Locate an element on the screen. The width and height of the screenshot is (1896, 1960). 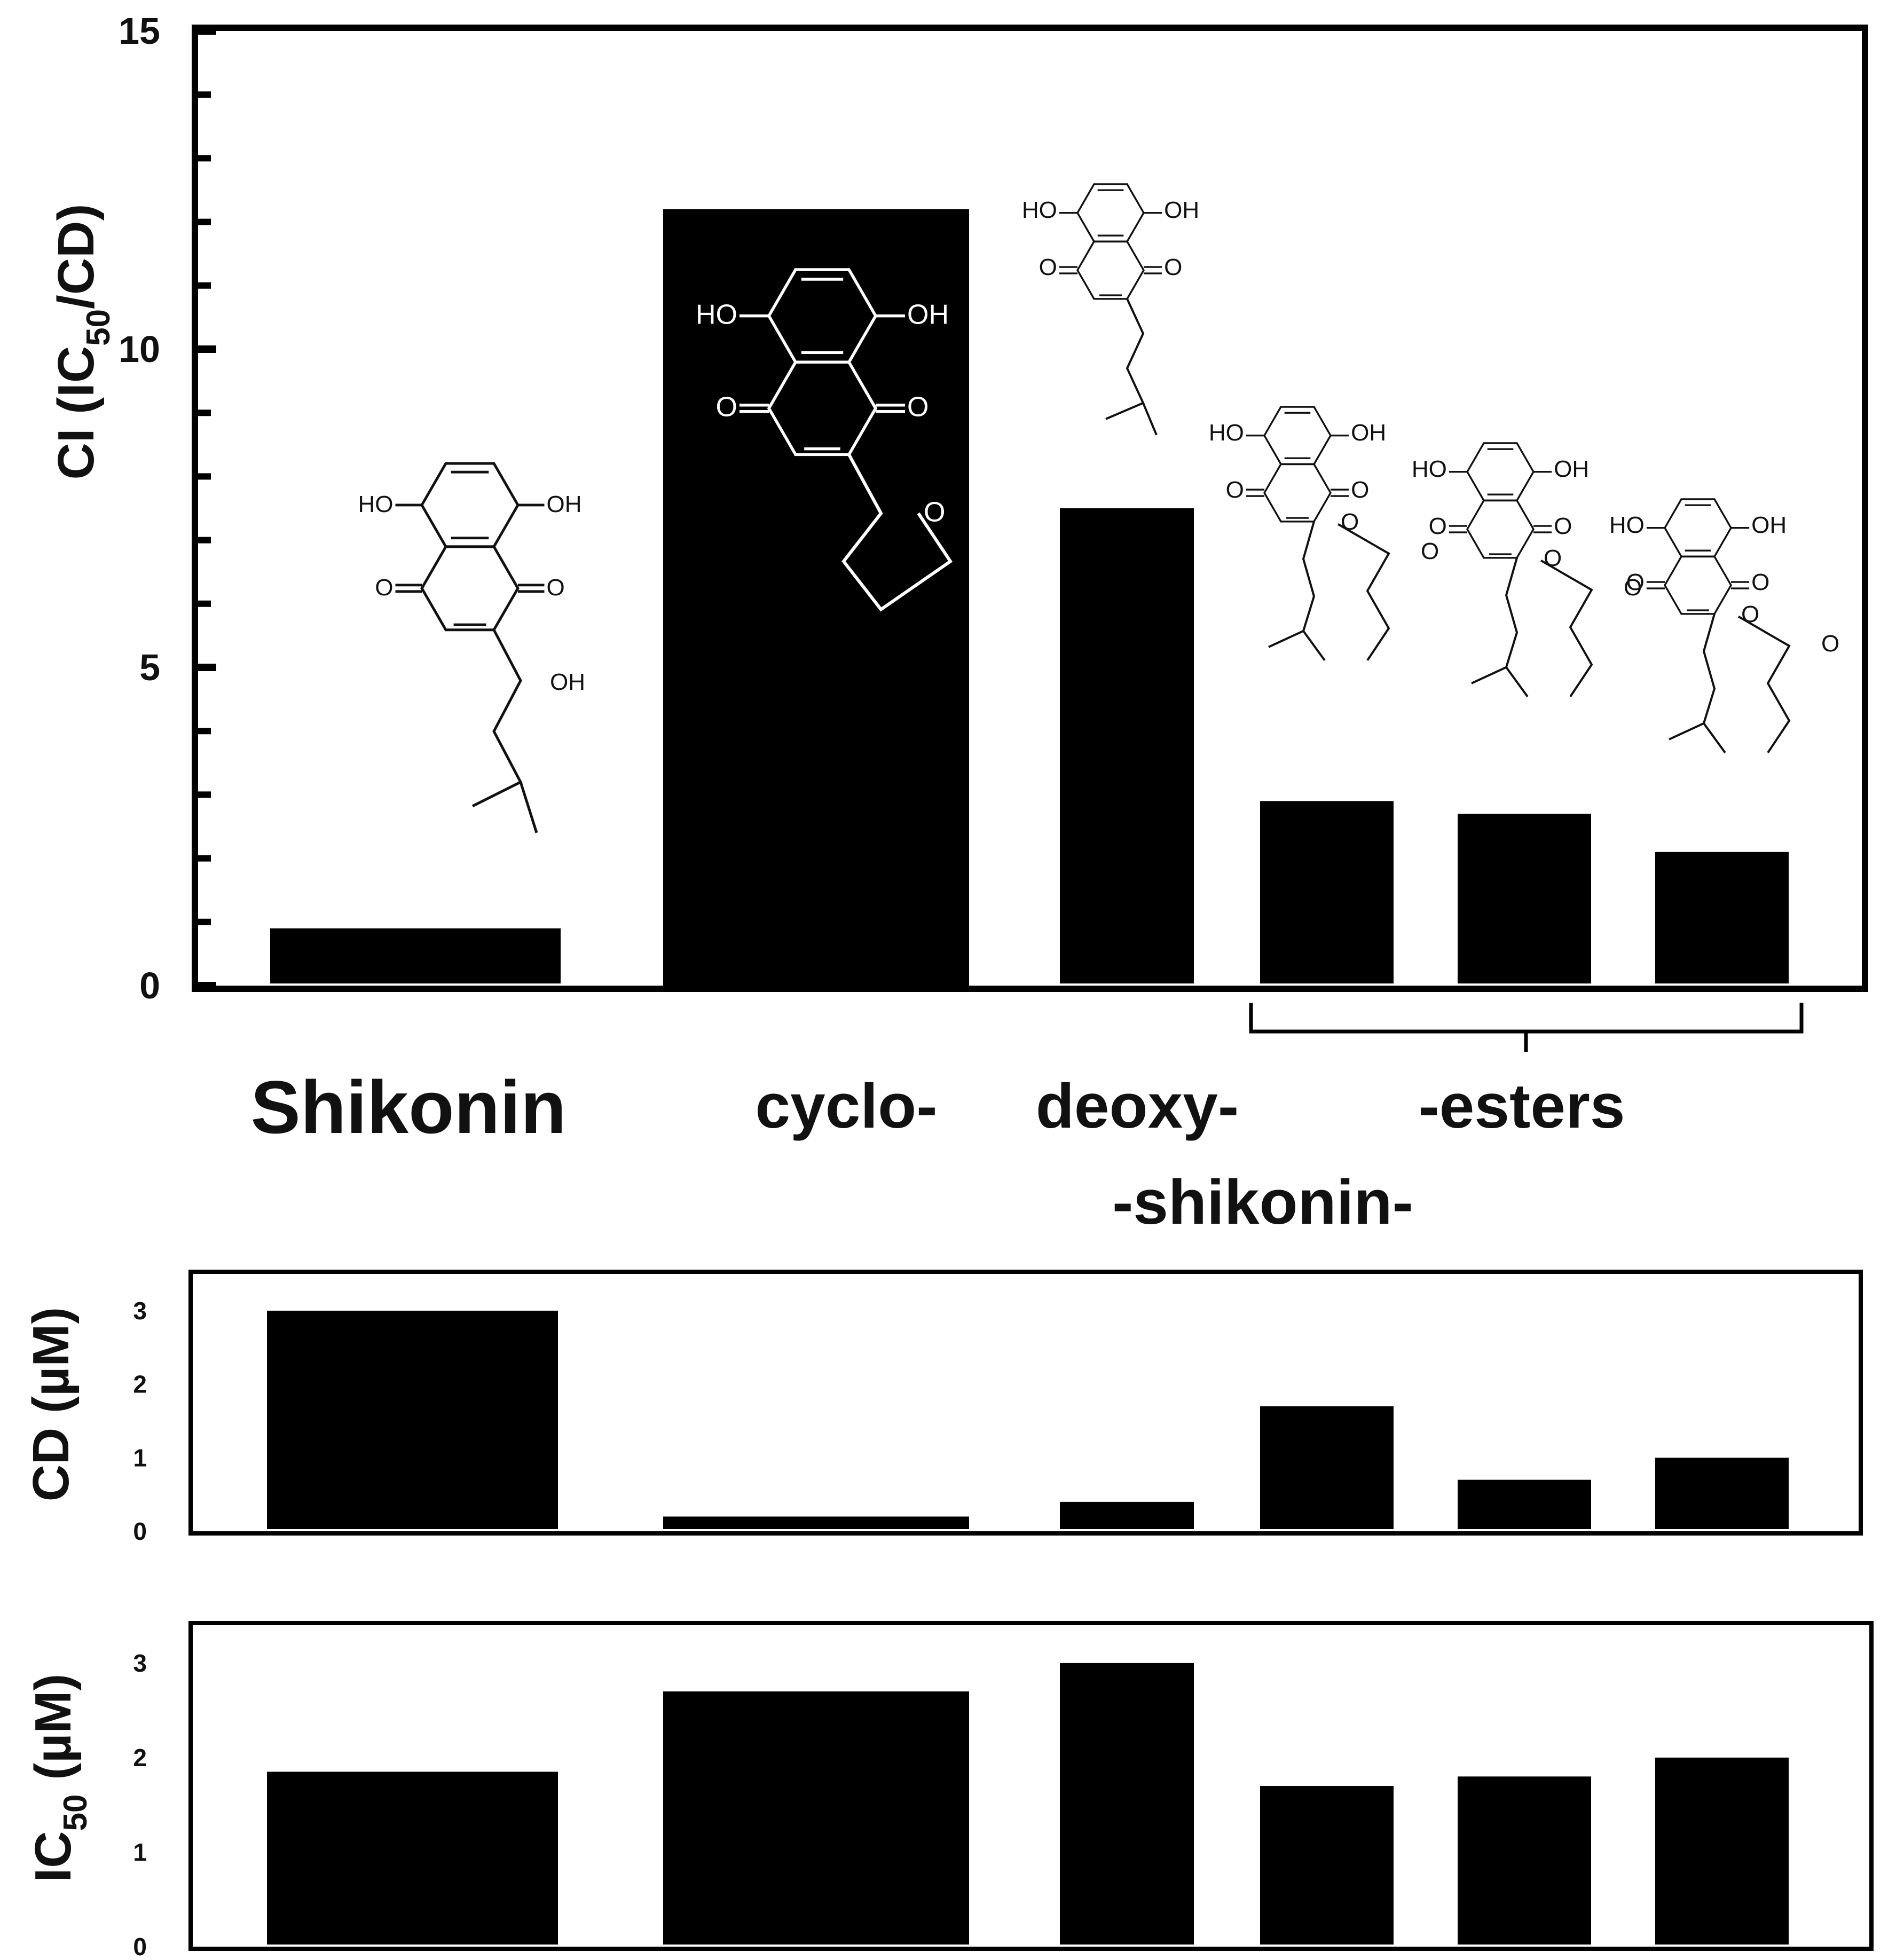
structure-ester-1-atom-oh: OH is located at coordinates (1368, 433).